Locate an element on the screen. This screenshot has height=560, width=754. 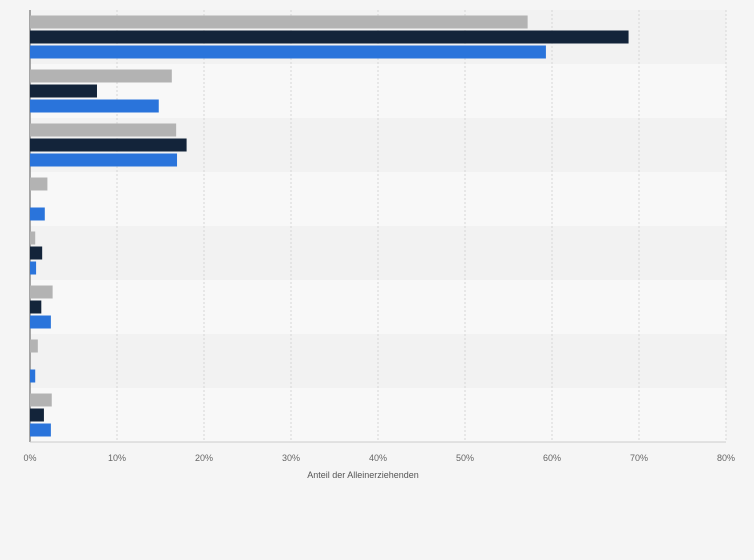
x-tick-label: 10% is located at coordinates (117, 458).